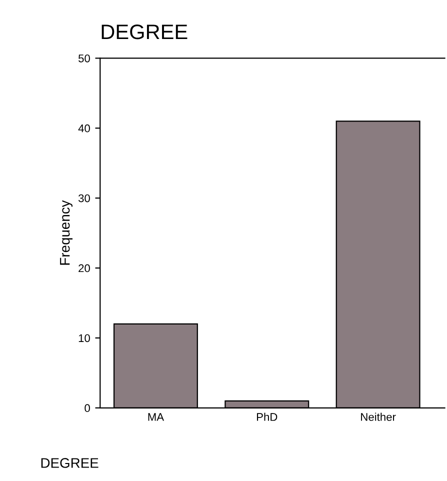  What do you see at coordinates (84, 268) in the screenshot?
I see `y-tick-label: 20` at bounding box center [84, 268].